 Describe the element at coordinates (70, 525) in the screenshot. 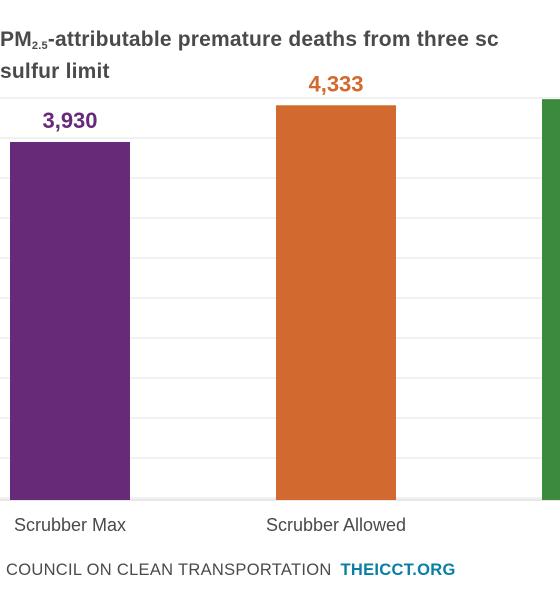

I see `category-label: Scrubber Max` at that location.